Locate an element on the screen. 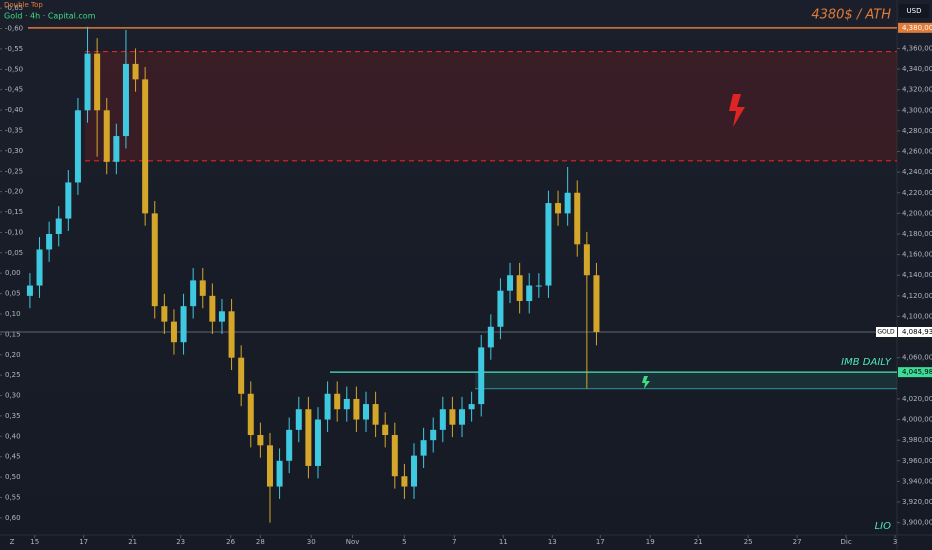  currency: USD is located at coordinates (914, 11).